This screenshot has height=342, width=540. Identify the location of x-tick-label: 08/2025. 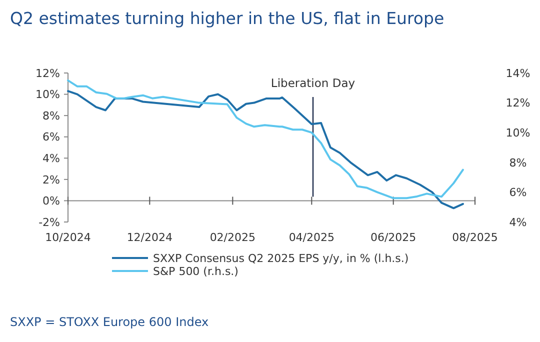
(475, 237).